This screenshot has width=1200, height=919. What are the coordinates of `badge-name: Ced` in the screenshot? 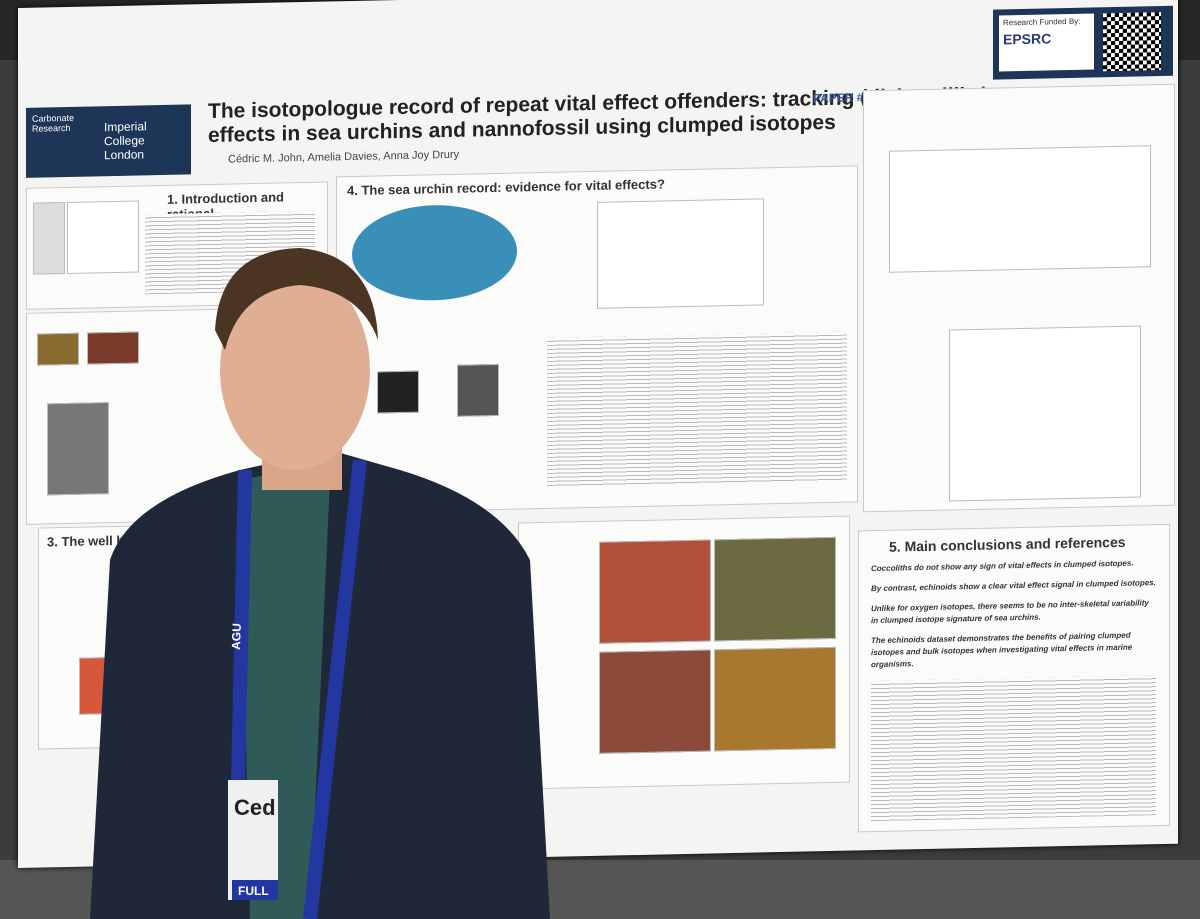 It's located at (255, 807).